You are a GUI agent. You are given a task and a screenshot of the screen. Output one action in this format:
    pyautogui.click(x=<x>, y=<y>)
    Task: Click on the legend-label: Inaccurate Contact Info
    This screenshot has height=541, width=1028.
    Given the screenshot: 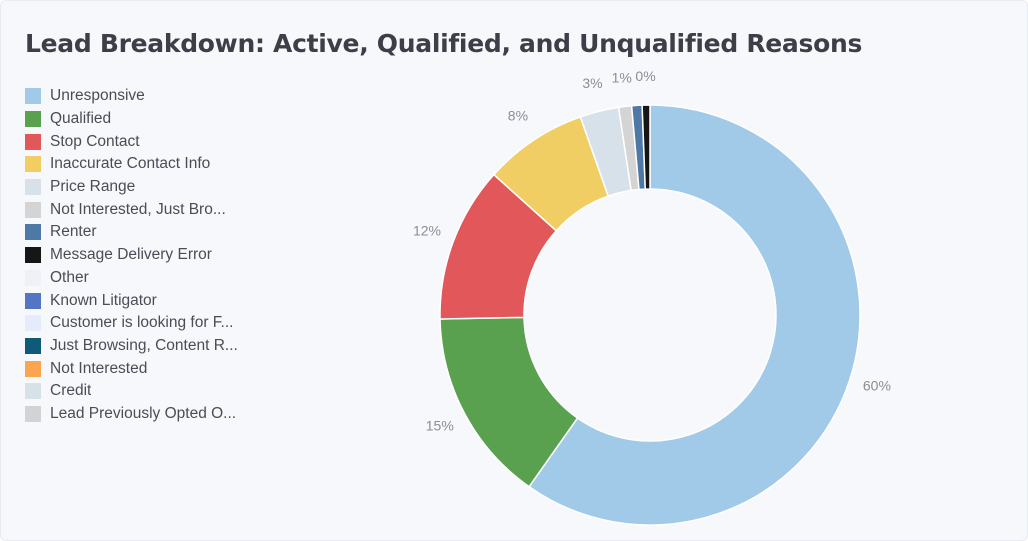 What is the action you would take?
    pyautogui.click(x=130, y=164)
    